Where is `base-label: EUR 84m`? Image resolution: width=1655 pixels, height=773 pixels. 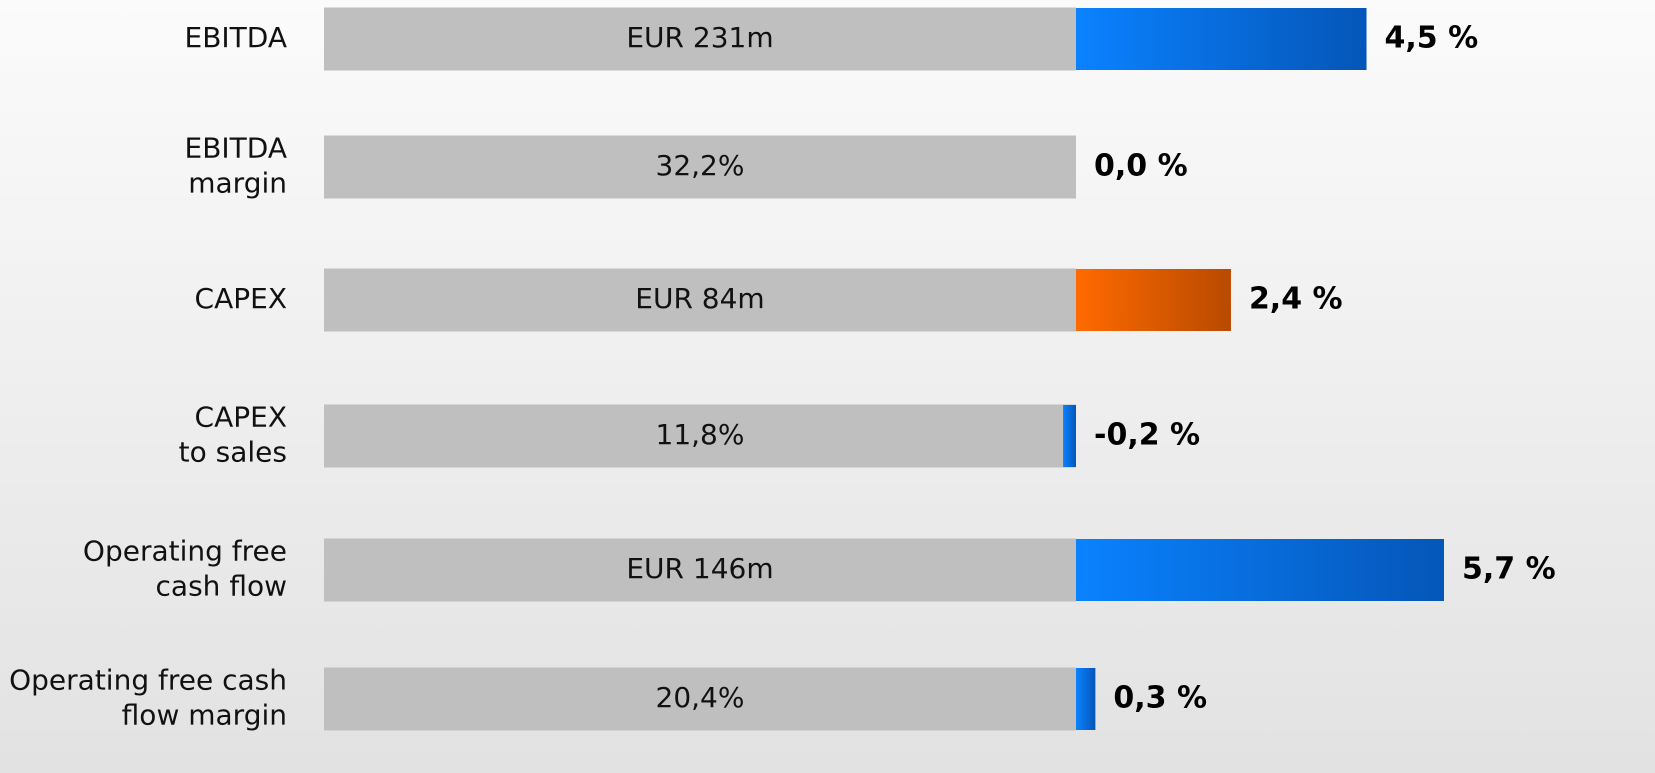 base-label: EUR 84m is located at coordinates (699, 298).